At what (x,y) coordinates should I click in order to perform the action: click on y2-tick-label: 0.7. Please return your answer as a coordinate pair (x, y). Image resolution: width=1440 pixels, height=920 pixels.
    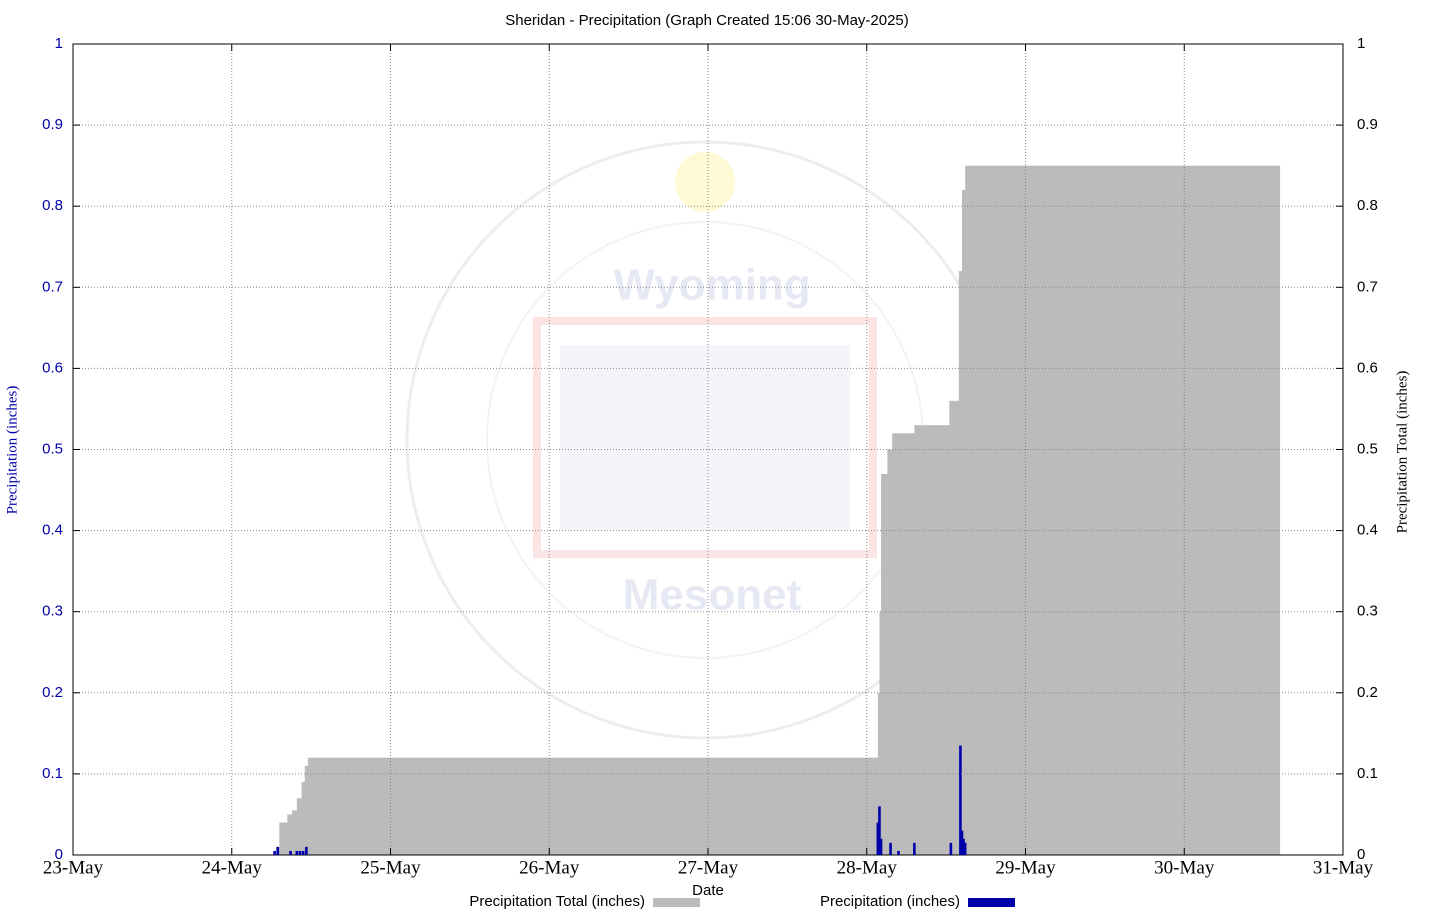
    Looking at the image, I should click on (1367, 286).